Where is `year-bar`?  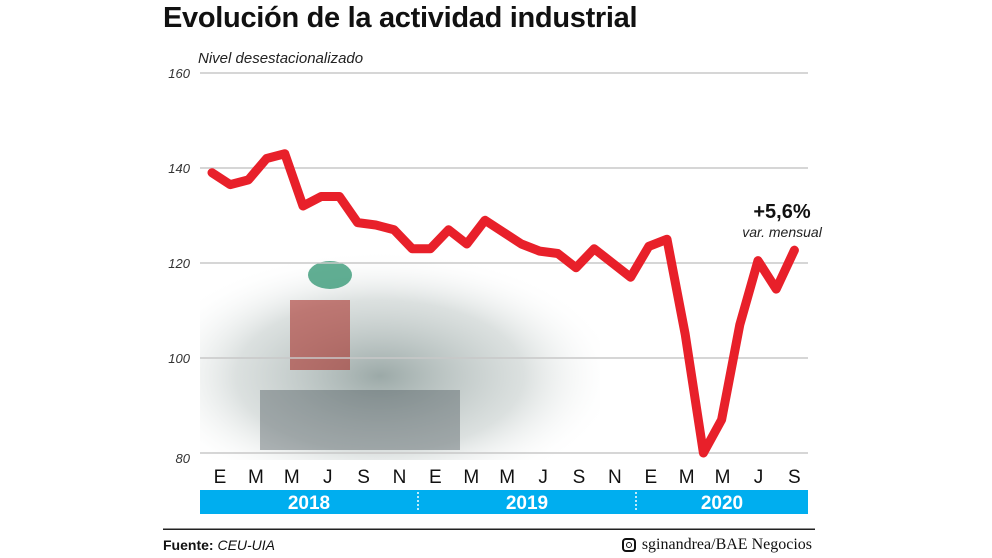
year-bar is located at coordinates (504, 502).